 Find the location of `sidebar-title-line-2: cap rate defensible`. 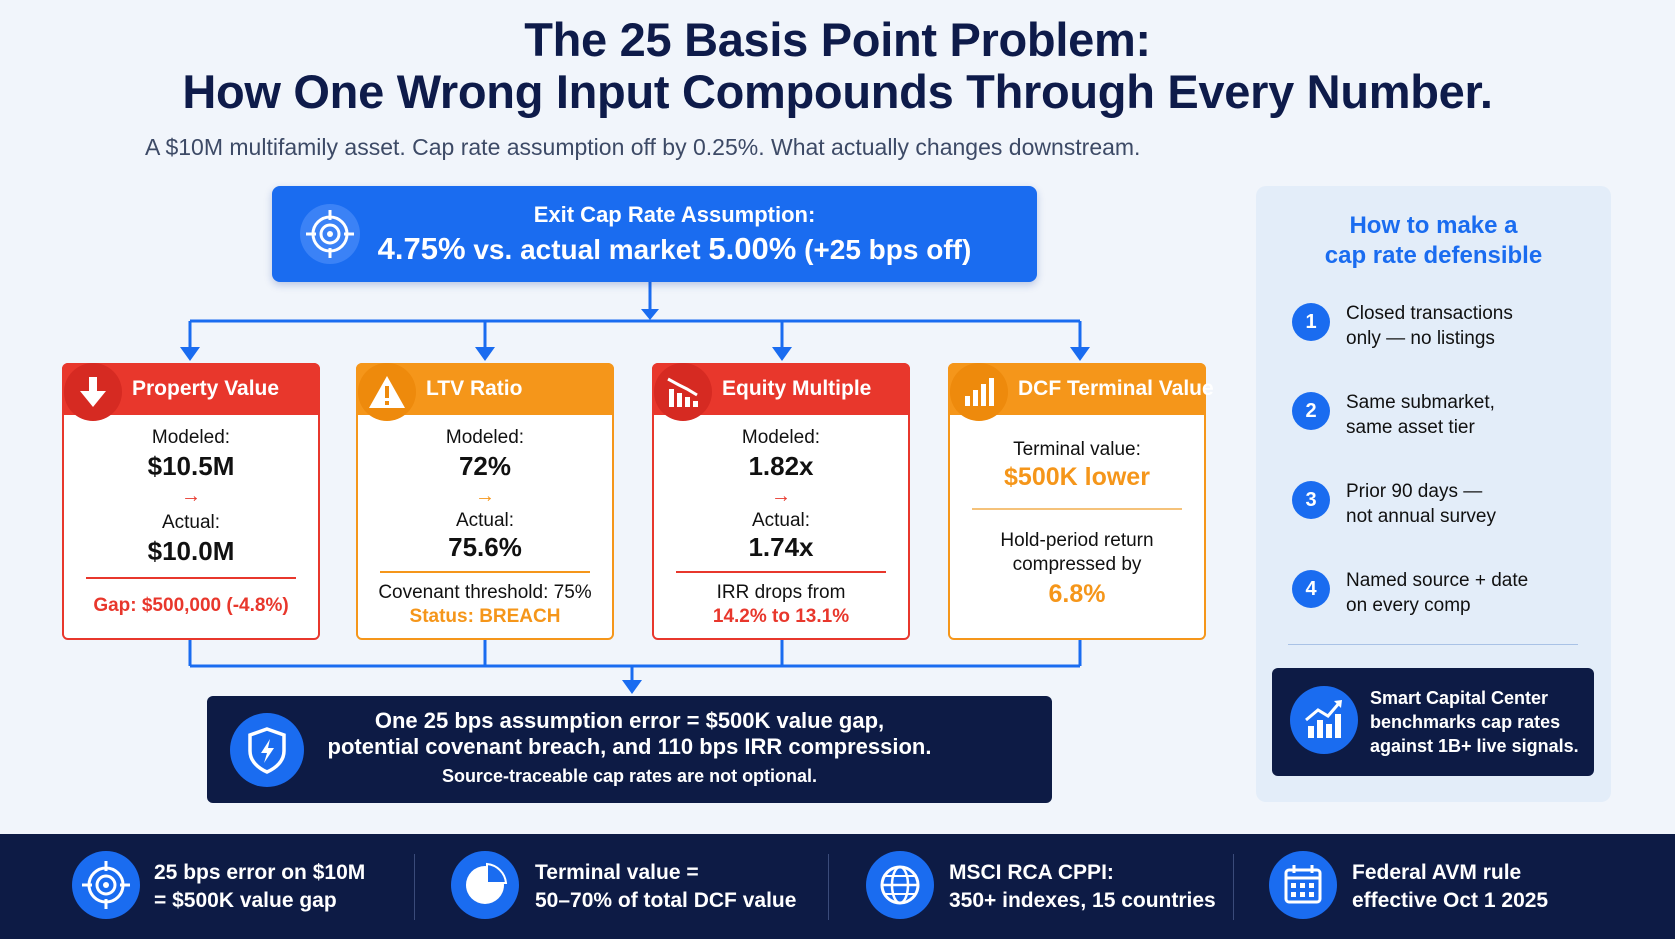

sidebar-title-line-2: cap rate defensible is located at coordinates (1433, 255).